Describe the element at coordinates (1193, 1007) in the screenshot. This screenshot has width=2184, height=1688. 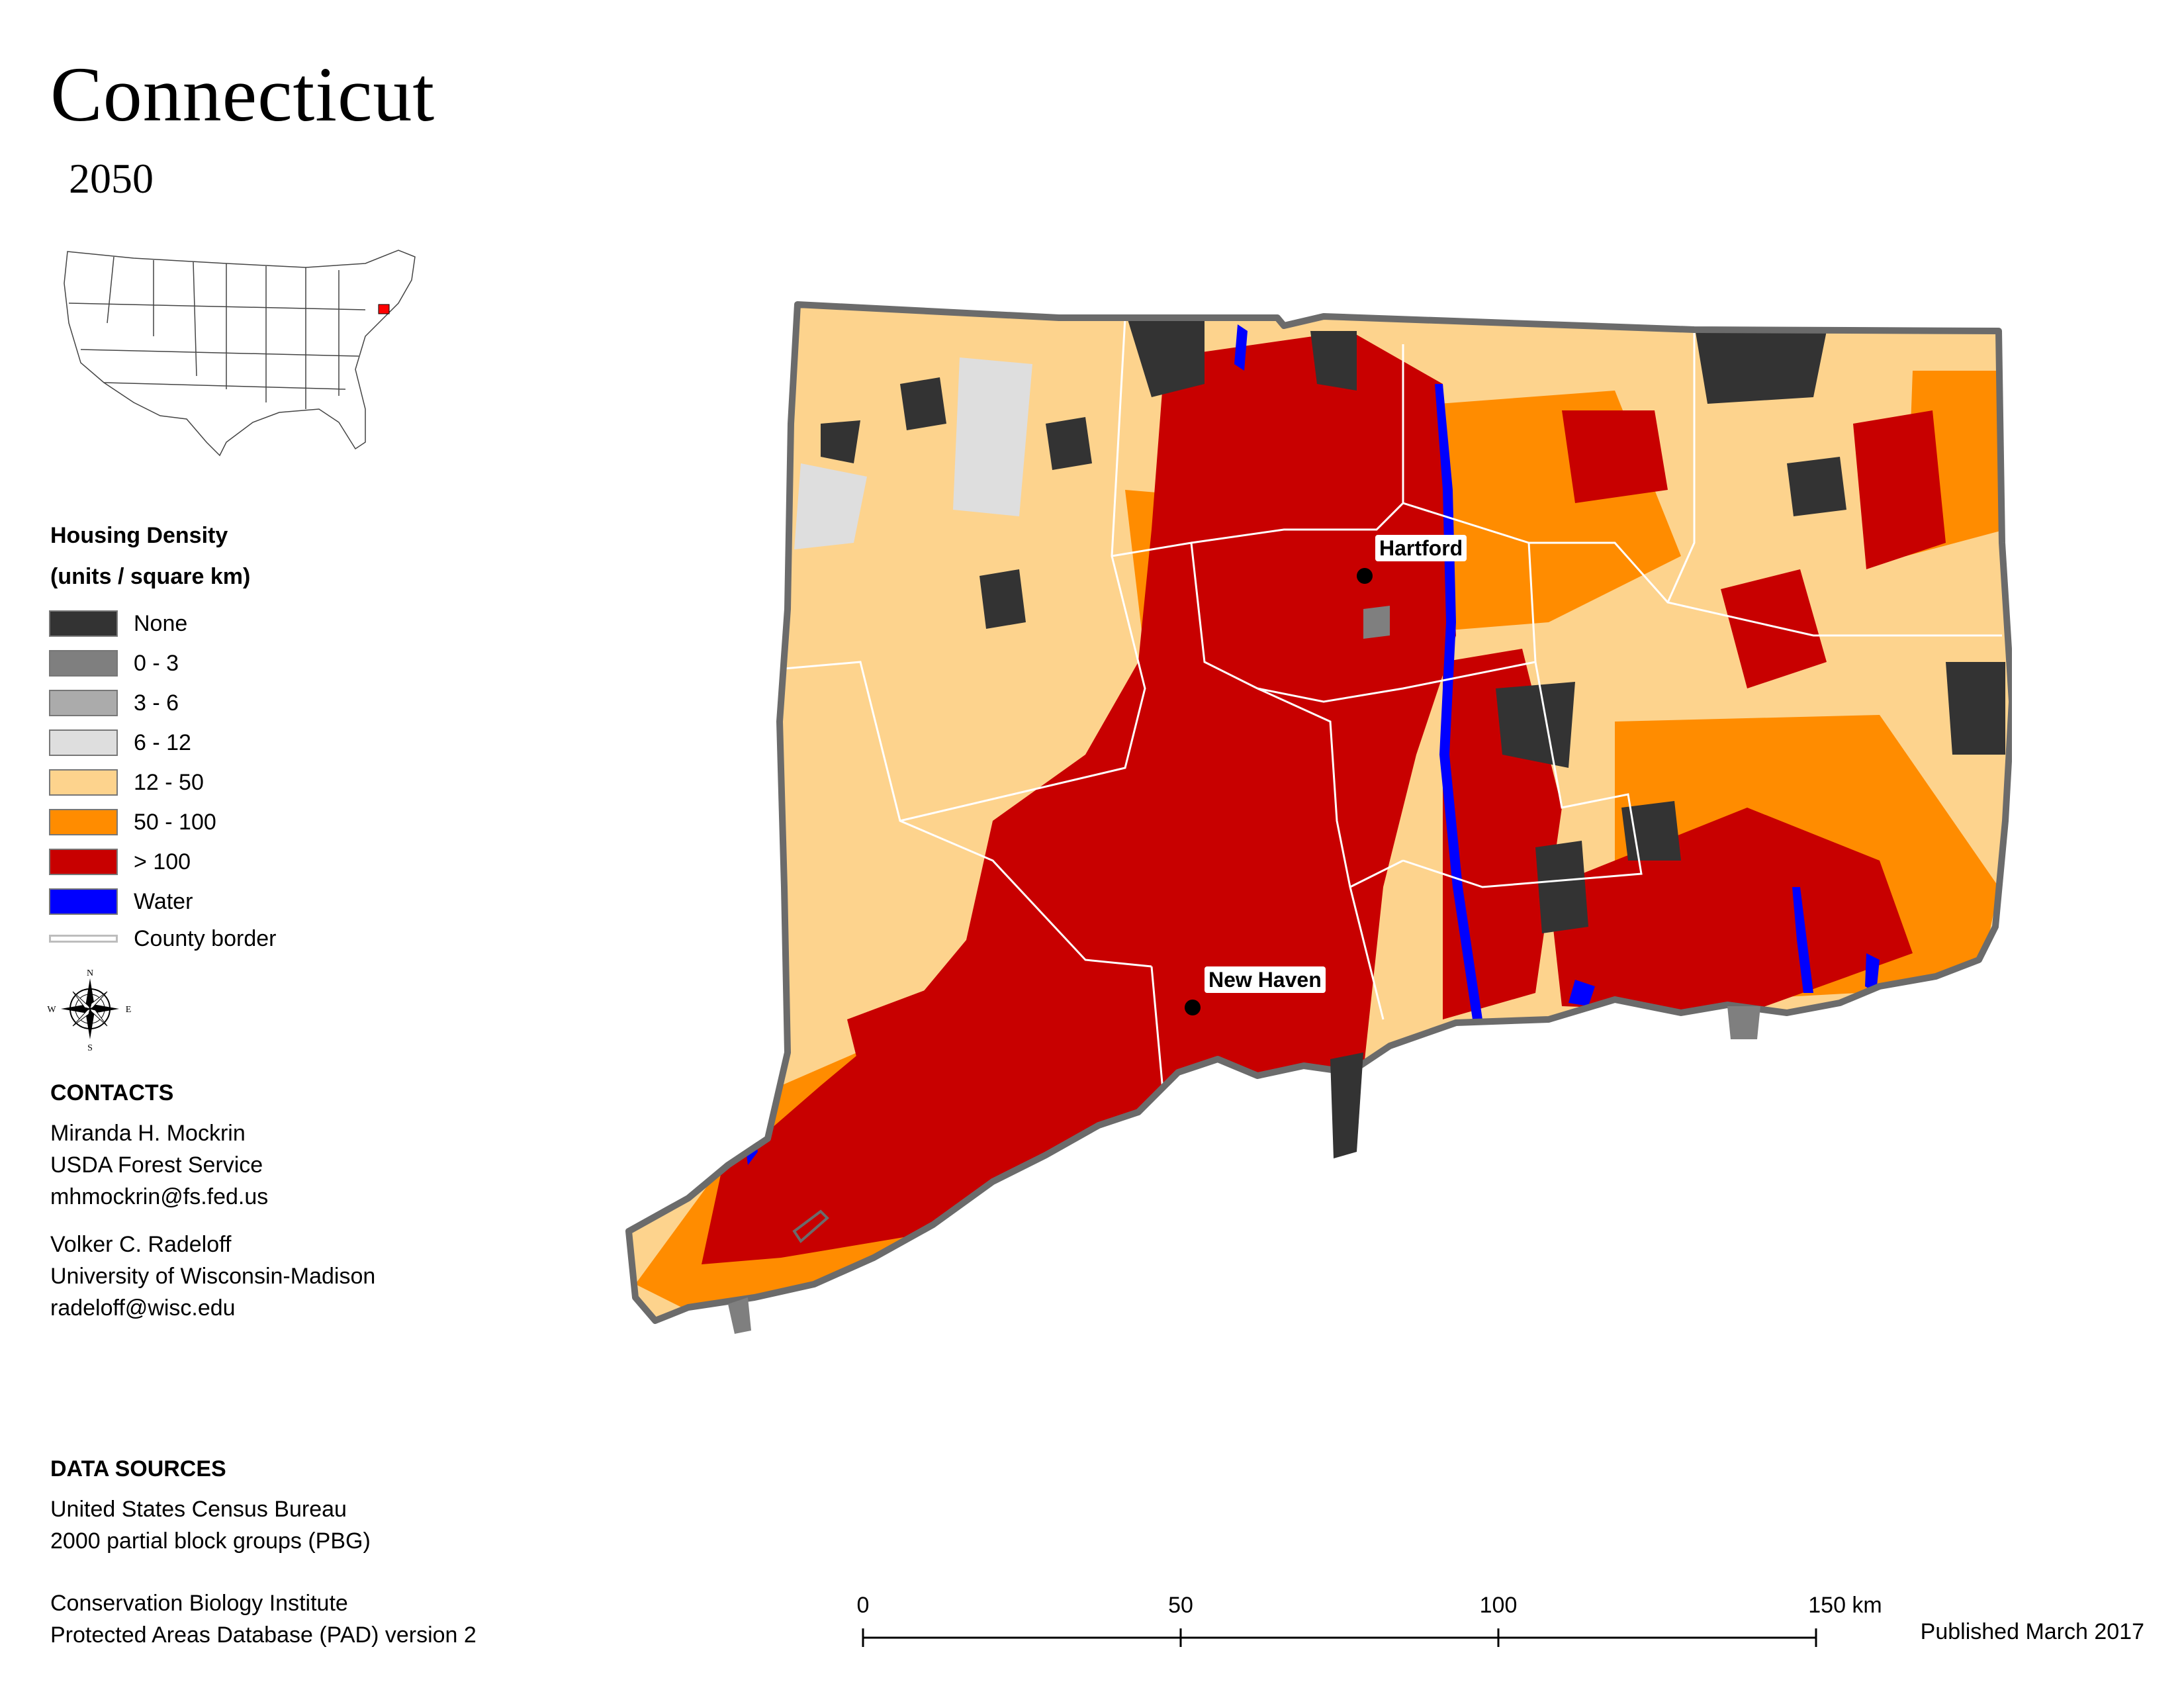
I see `new-haven-marker` at that location.